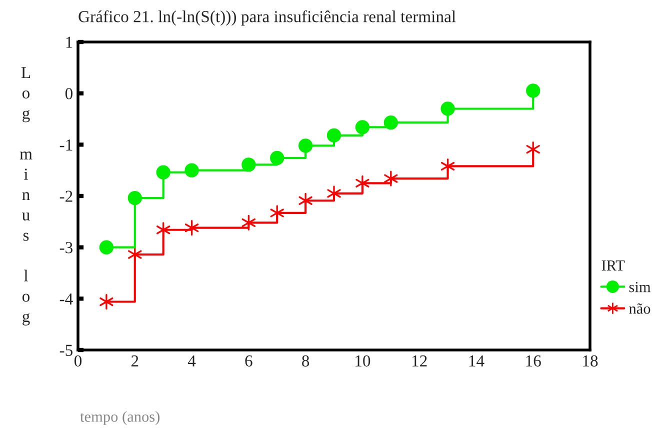 The height and width of the screenshot is (438, 656). I want to click on x-tick-label: 14, so click(476, 360).